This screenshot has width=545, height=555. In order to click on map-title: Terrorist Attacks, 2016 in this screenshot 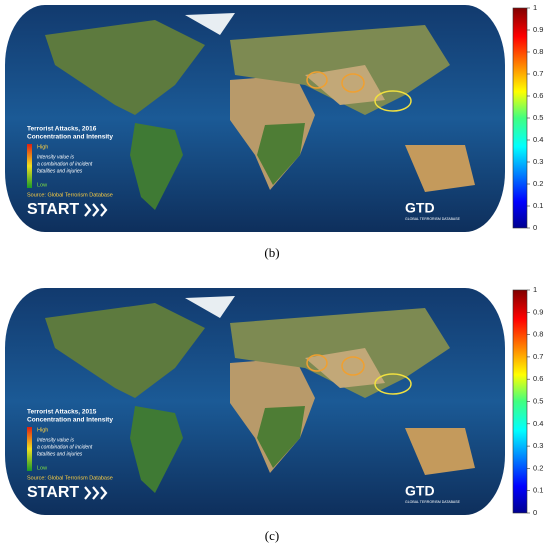, I will do `click(62, 129)`.